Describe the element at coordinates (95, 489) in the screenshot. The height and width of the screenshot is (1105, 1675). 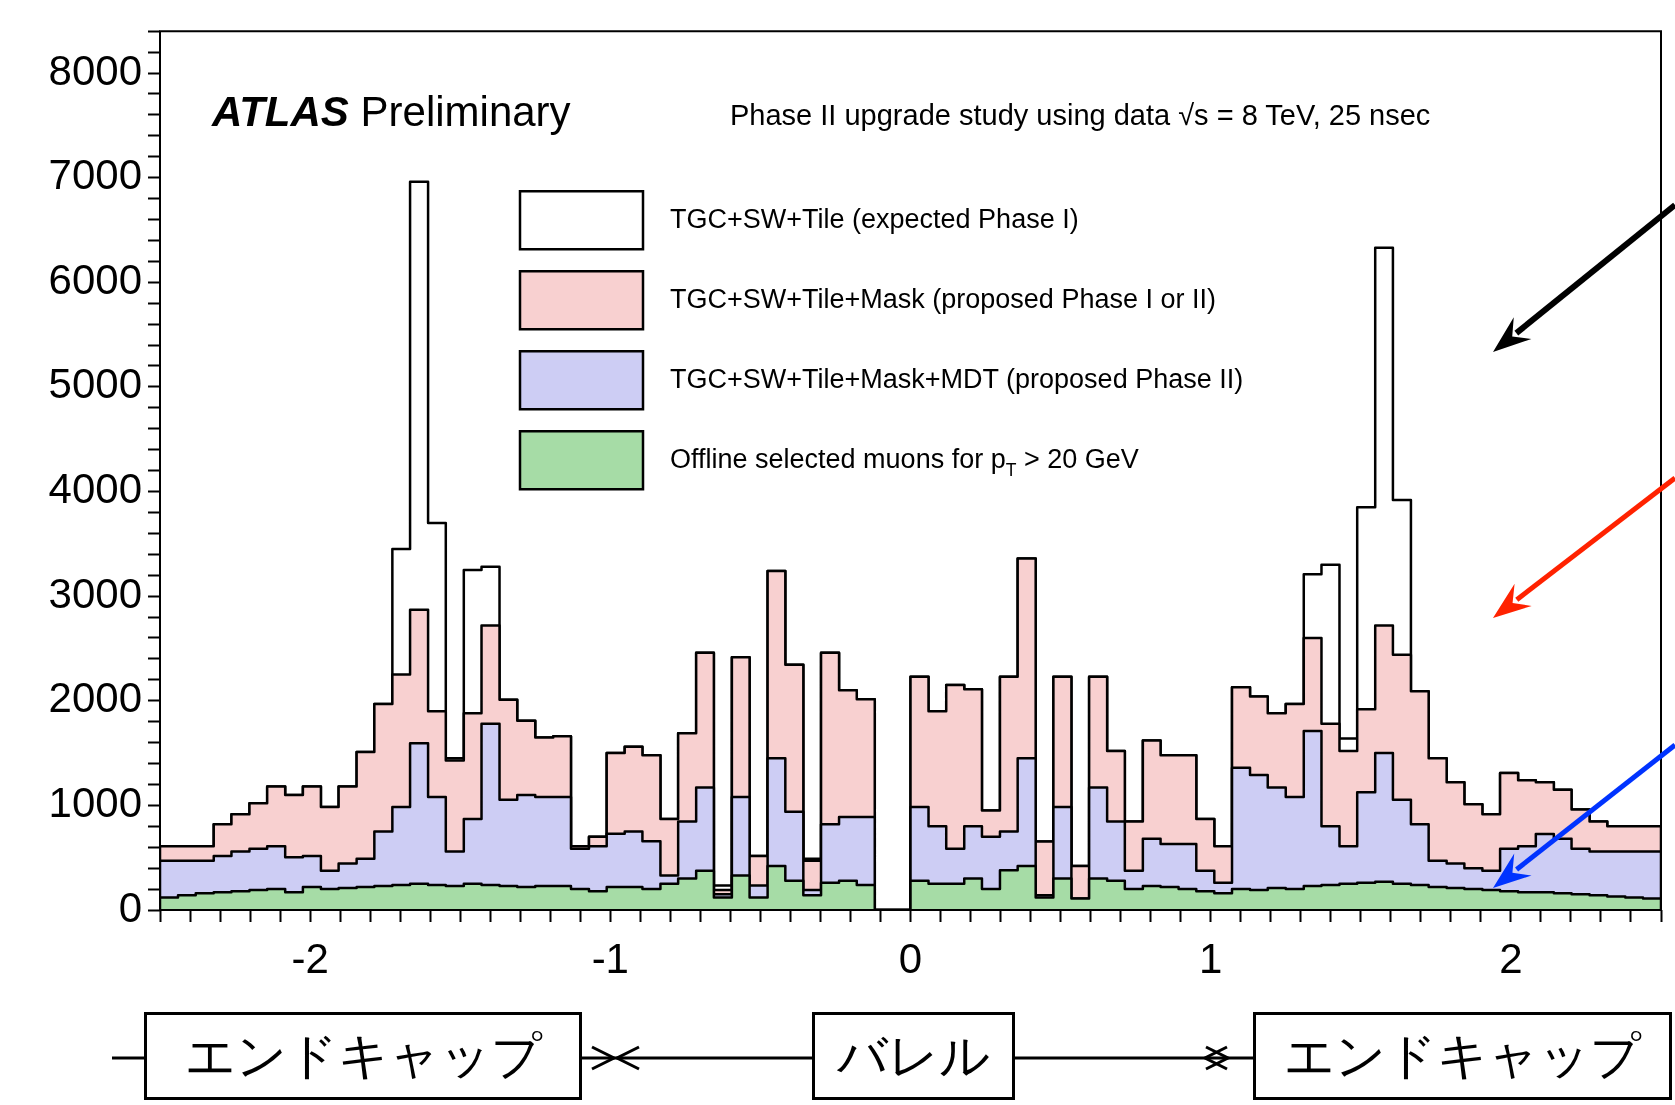
I see `y-tick-label: 4000` at that location.